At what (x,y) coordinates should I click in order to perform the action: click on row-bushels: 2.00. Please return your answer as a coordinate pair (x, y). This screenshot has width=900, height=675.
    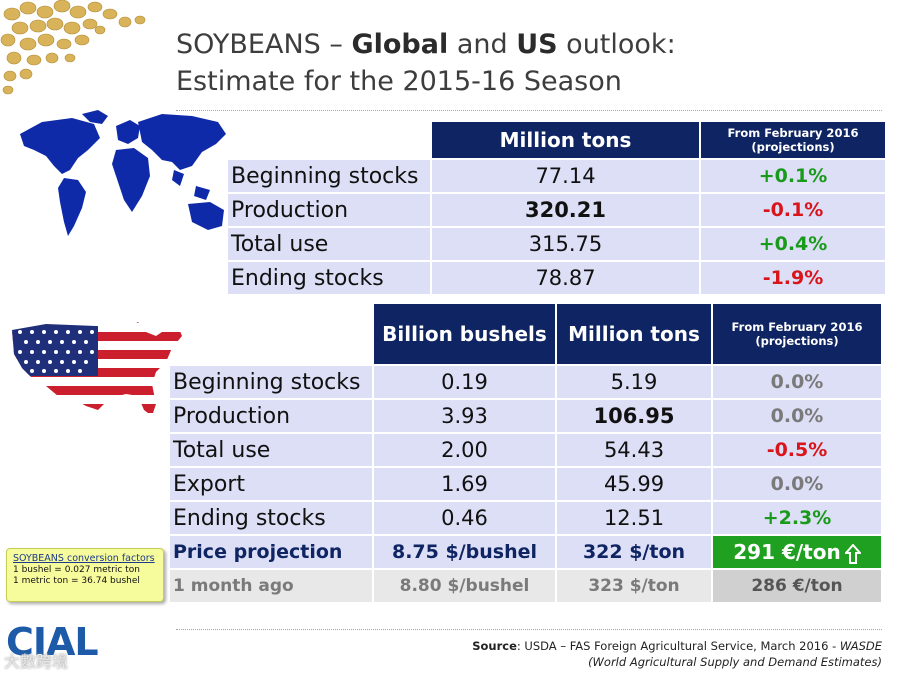
    Looking at the image, I should click on (464, 450).